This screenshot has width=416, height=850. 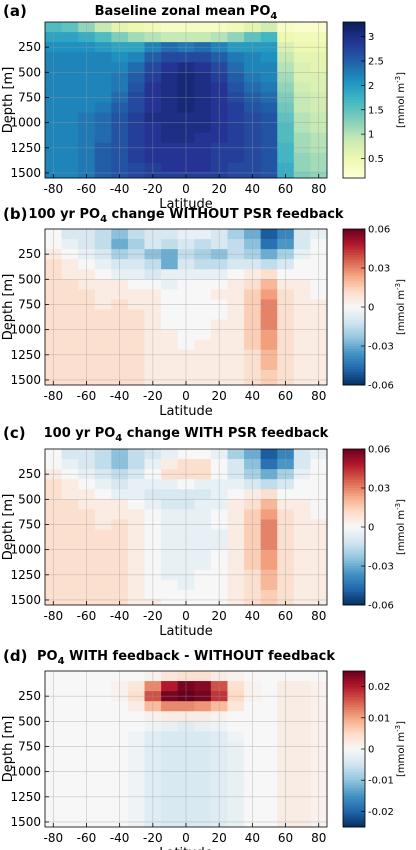 What do you see at coordinates (29, 254) in the screenshot?
I see `y-tick-label: 250` at bounding box center [29, 254].